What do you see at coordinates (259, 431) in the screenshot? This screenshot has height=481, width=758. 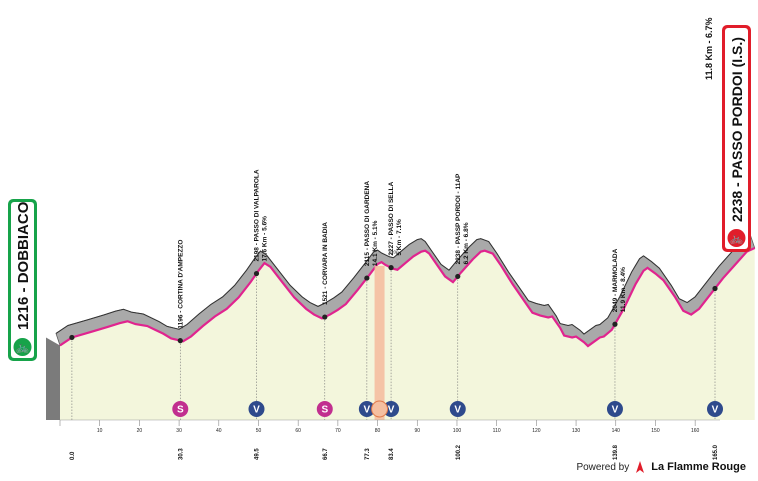 I see `x-tick-label: 50` at bounding box center [259, 431].